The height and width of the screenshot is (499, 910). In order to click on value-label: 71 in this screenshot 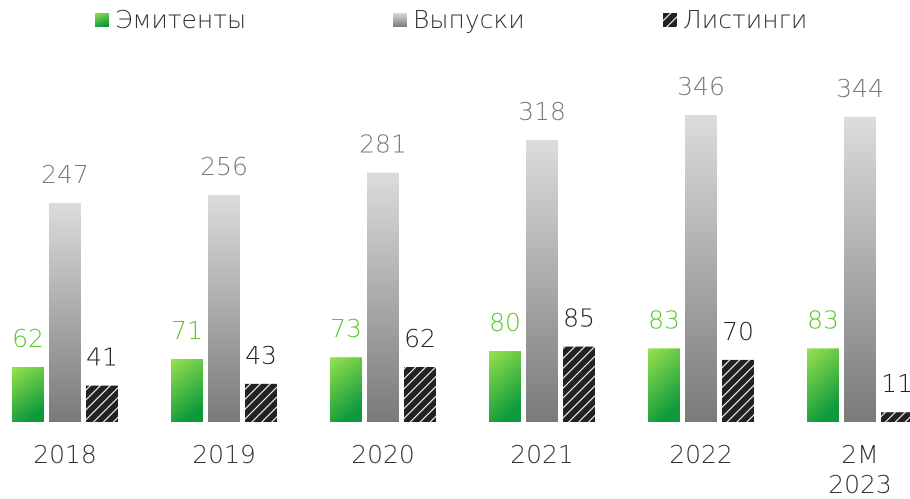, I will do `click(187, 330)`.